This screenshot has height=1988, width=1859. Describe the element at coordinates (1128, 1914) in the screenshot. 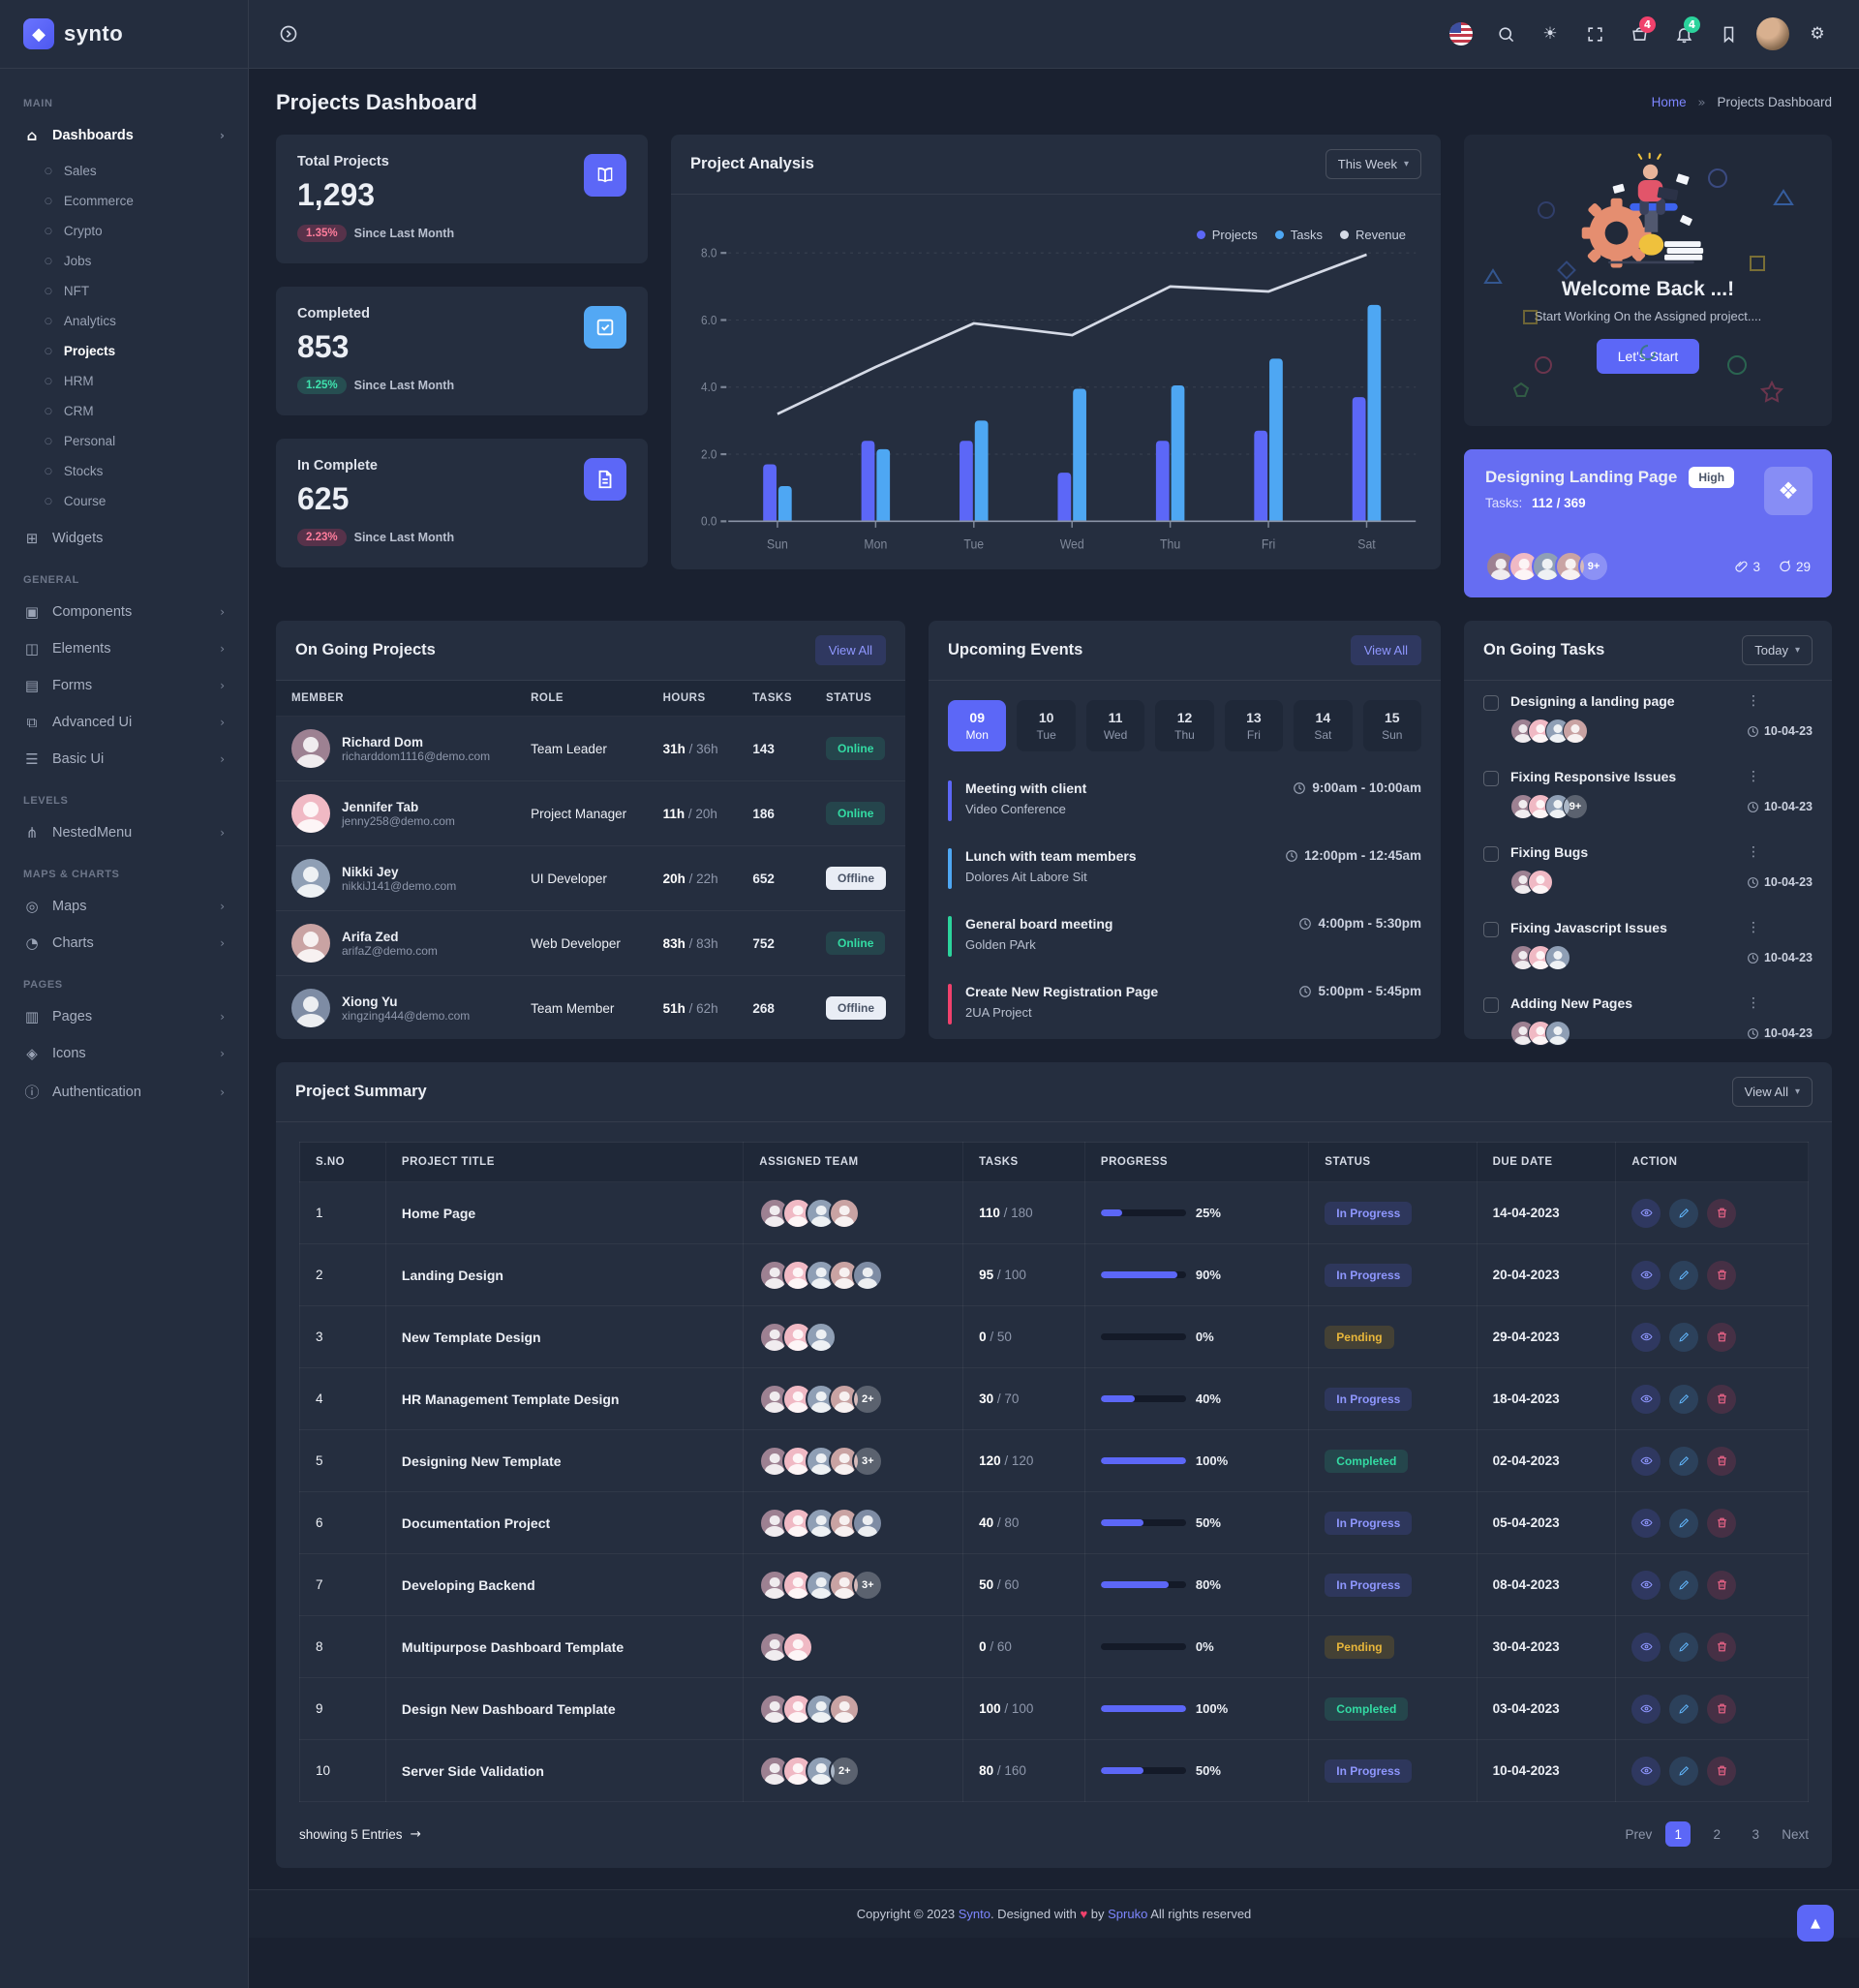

I see `footer-vendor-link: Spruko` at that location.